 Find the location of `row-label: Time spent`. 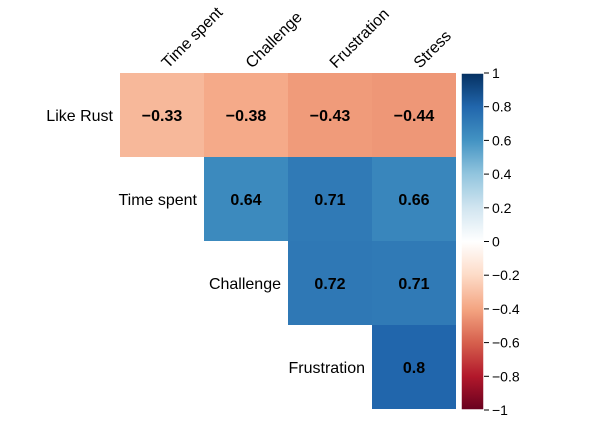

row-label: Time spent is located at coordinates (157, 200).